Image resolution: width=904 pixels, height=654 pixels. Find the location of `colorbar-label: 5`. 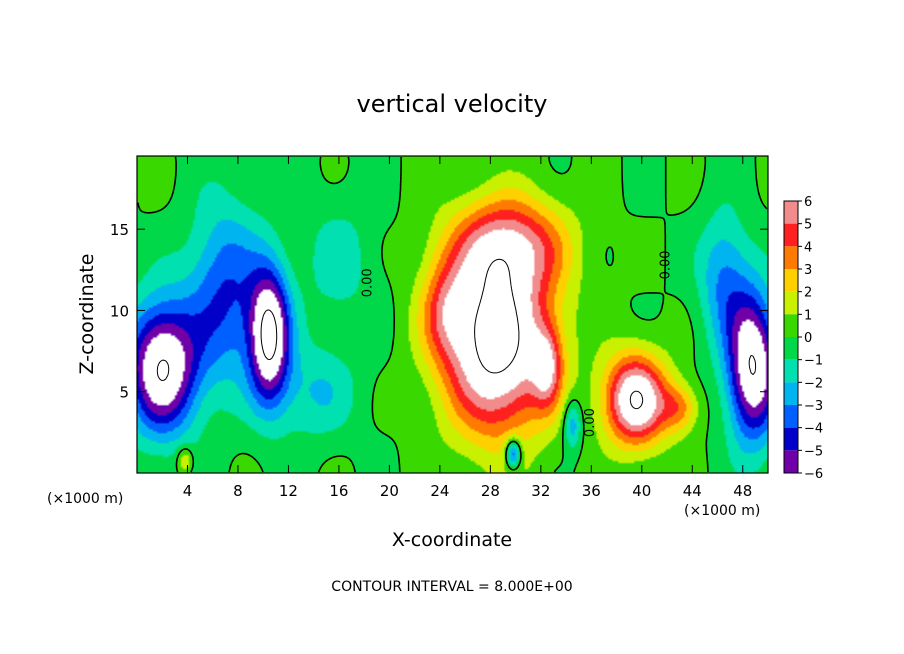

colorbar-label: 5 is located at coordinates (808, 225).